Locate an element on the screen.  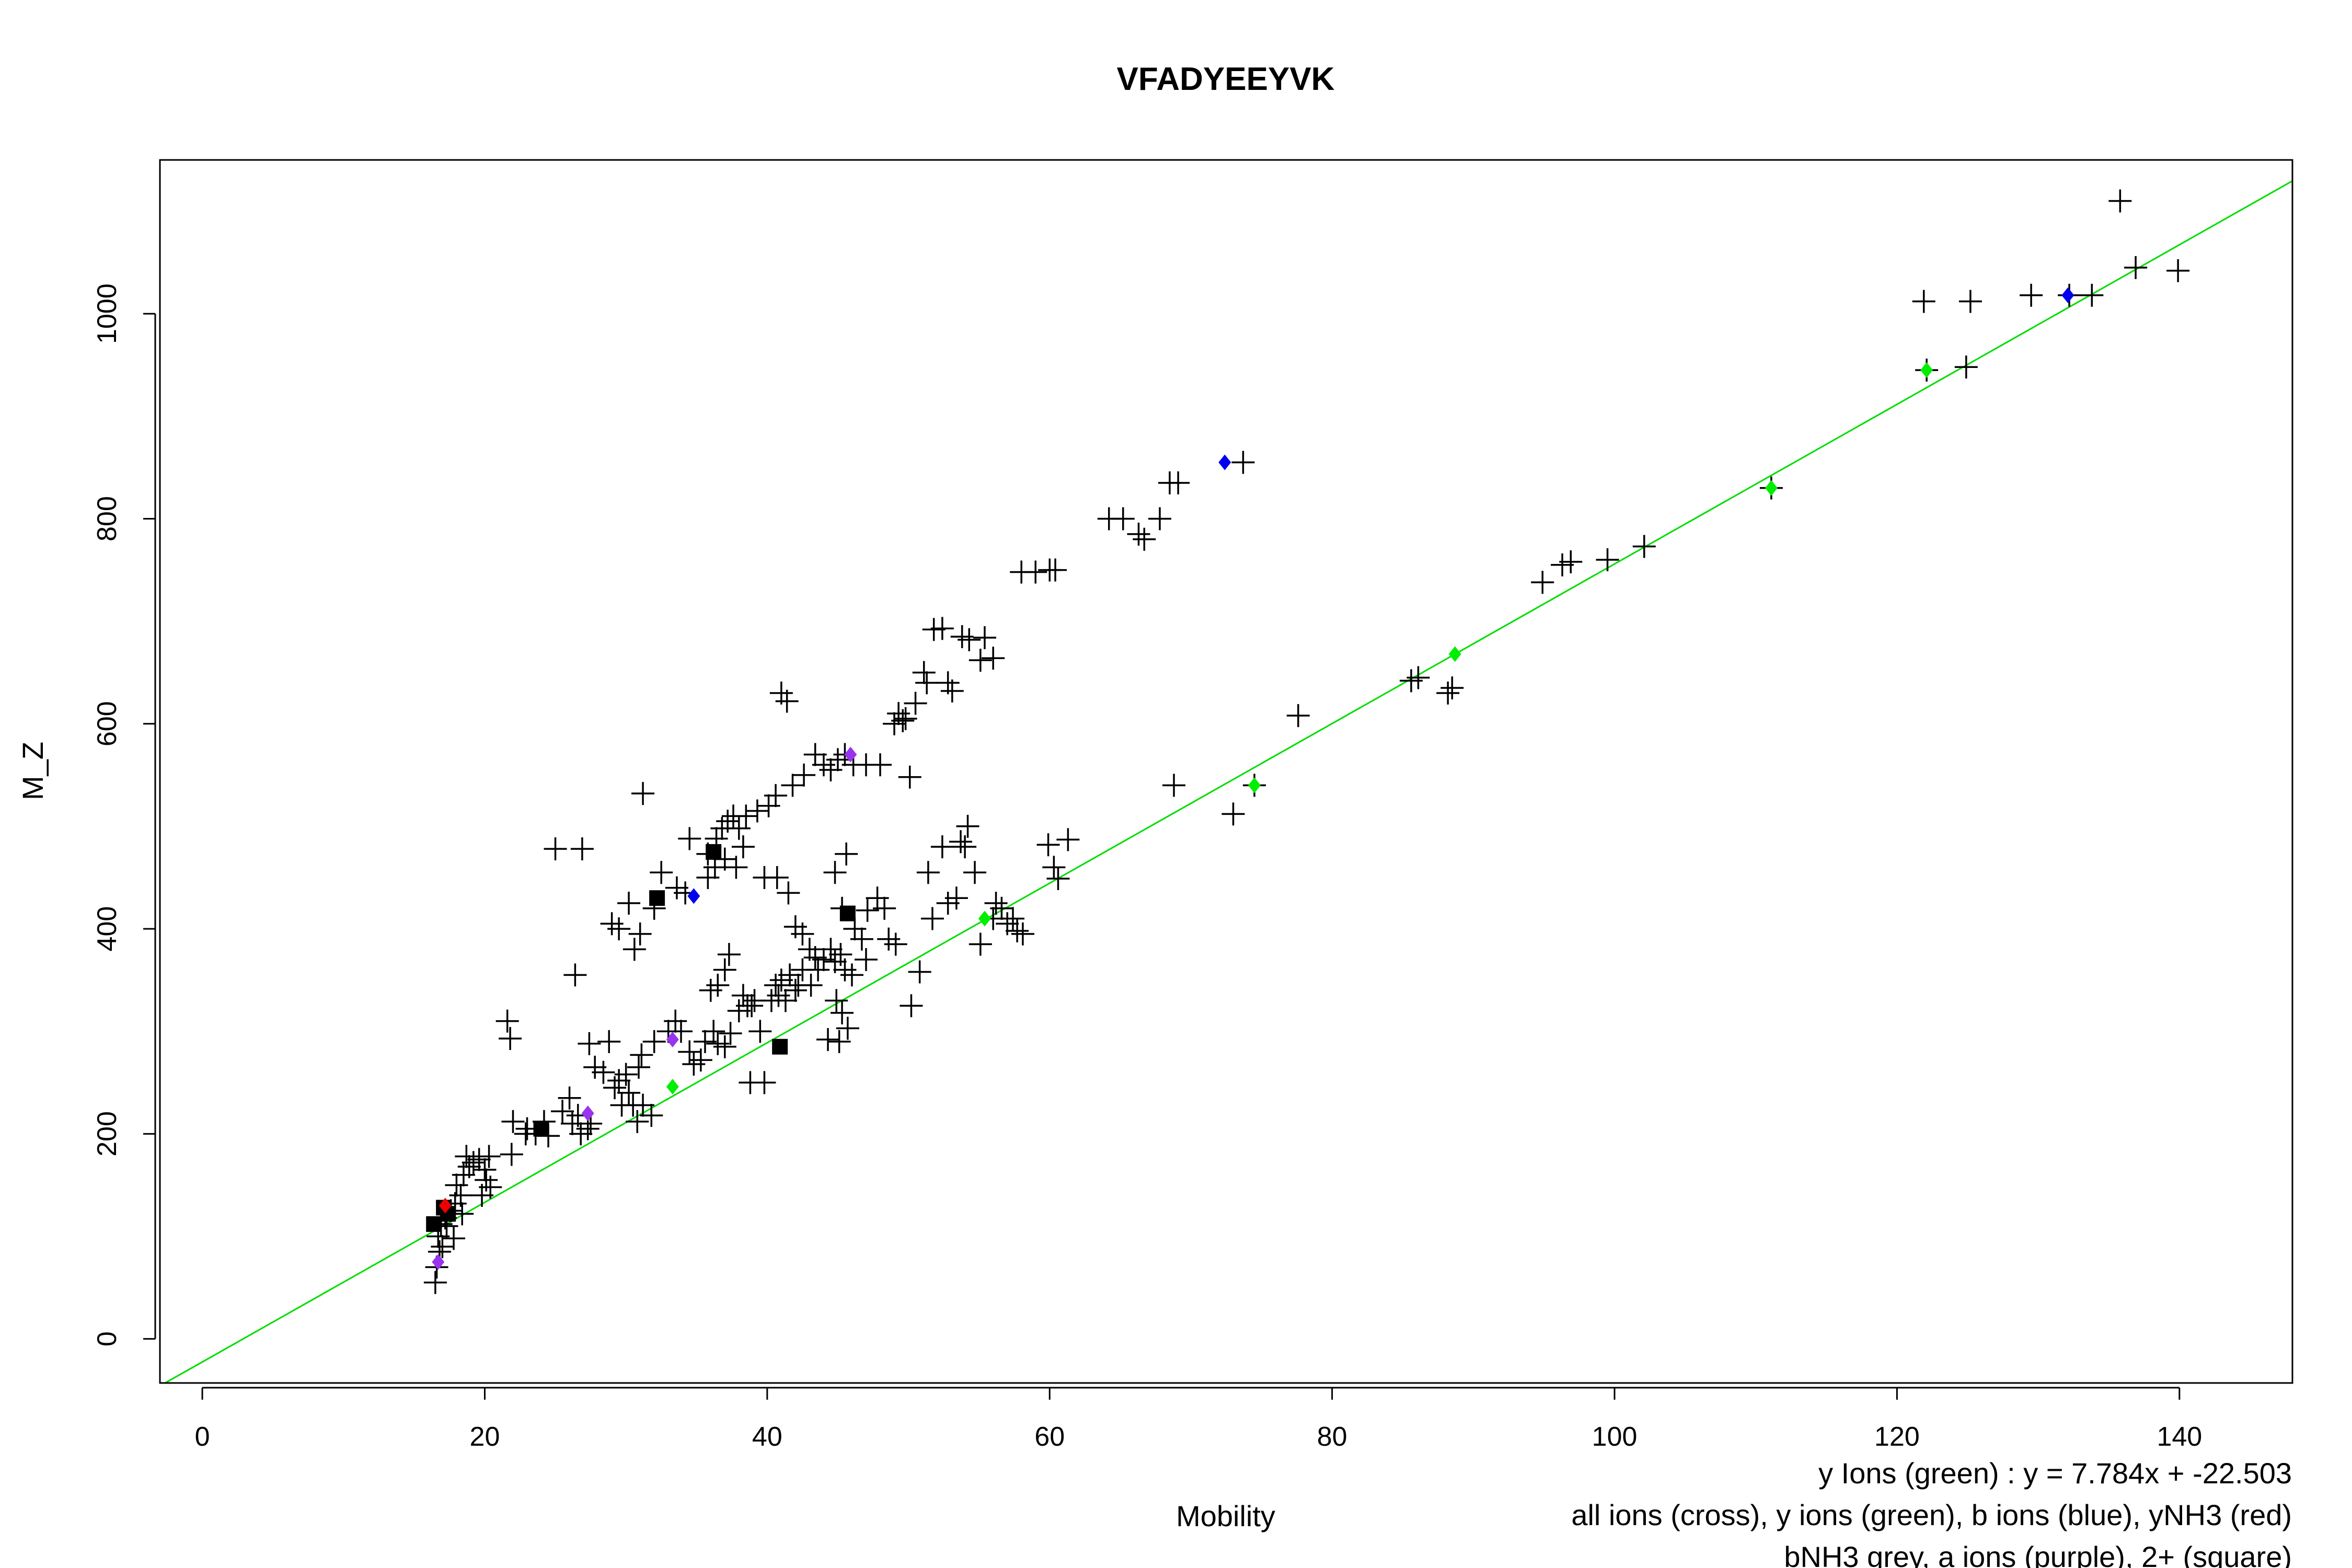
square-point is located at coordinates (434, 1224).